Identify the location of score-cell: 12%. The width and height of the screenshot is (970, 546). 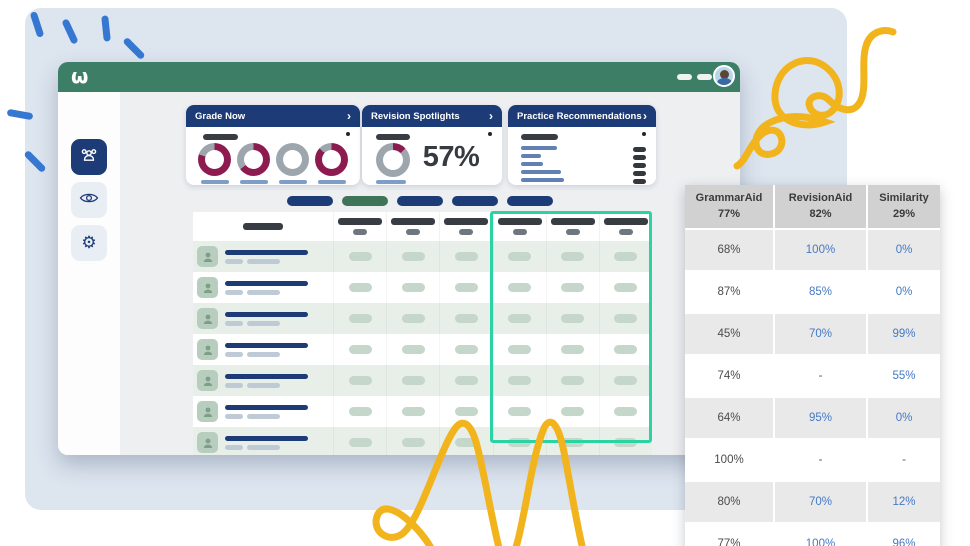
(904, 502).